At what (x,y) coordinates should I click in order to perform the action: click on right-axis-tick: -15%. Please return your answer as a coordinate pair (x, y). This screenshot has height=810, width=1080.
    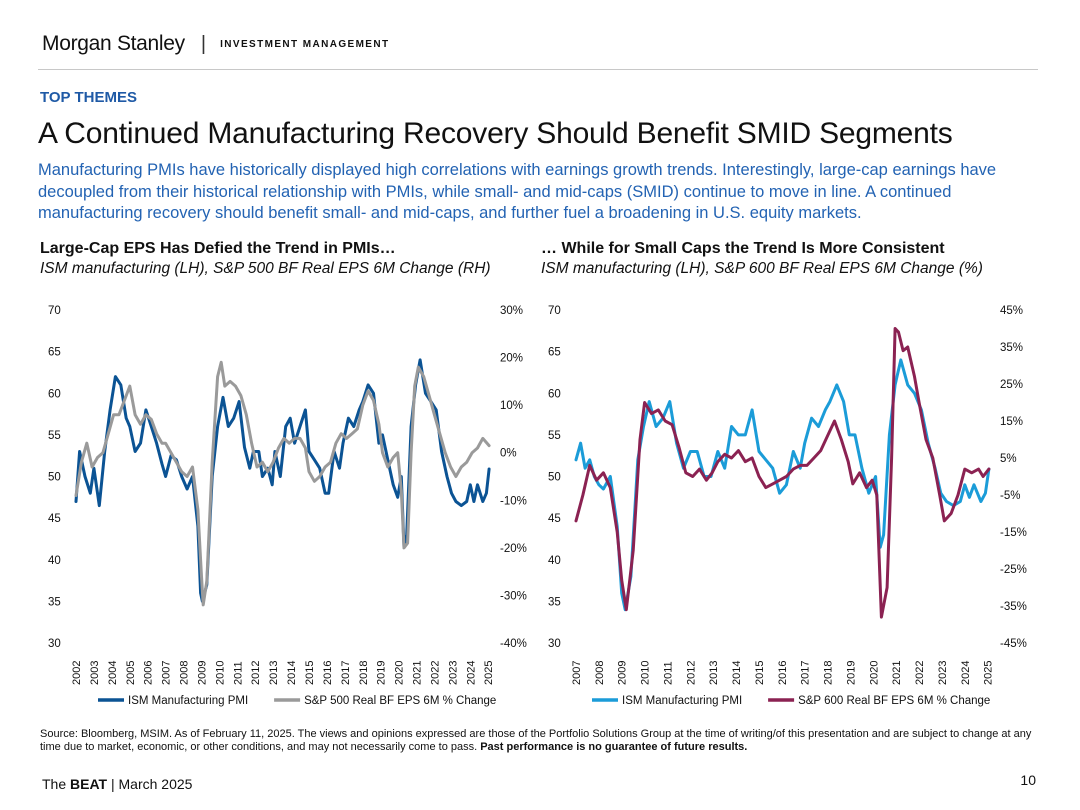
    Looking at the image, I should click on (1013, 533).